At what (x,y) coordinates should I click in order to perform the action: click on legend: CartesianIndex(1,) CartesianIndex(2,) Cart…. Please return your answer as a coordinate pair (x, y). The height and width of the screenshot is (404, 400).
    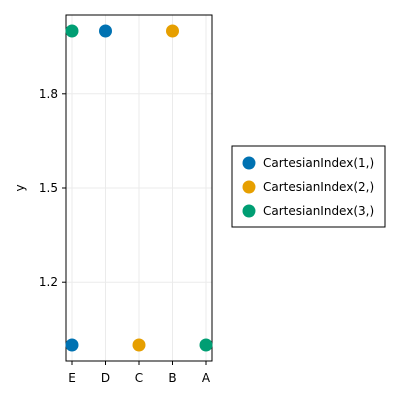
    Looking at the image, I should click on (308, 186).